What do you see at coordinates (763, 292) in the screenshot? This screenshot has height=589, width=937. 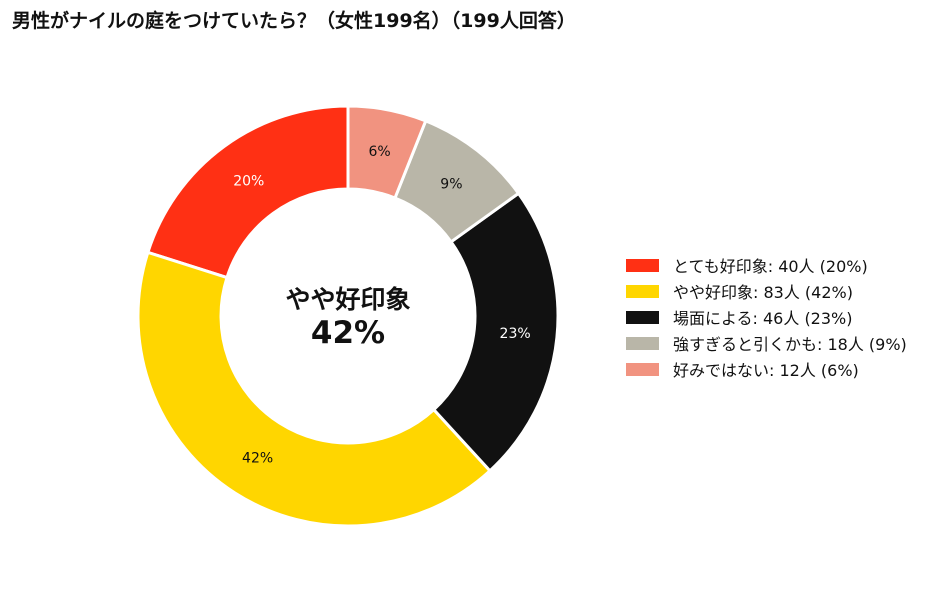 I see `legend-label: やや好印象: 83人 (42%)` at bounding box center [763, 292].